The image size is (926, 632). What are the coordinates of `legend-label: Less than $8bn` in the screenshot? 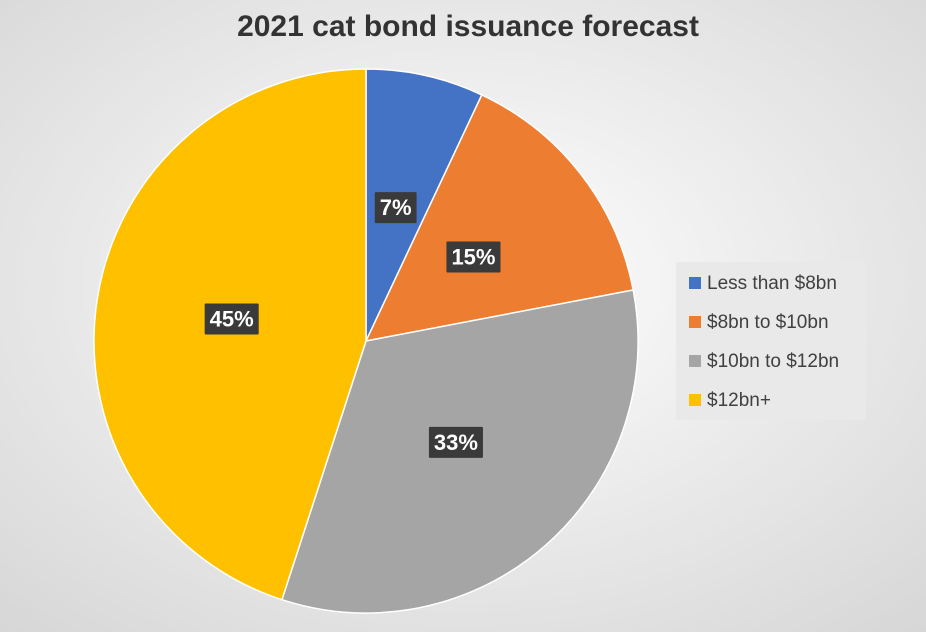 It's located at (772, 283).